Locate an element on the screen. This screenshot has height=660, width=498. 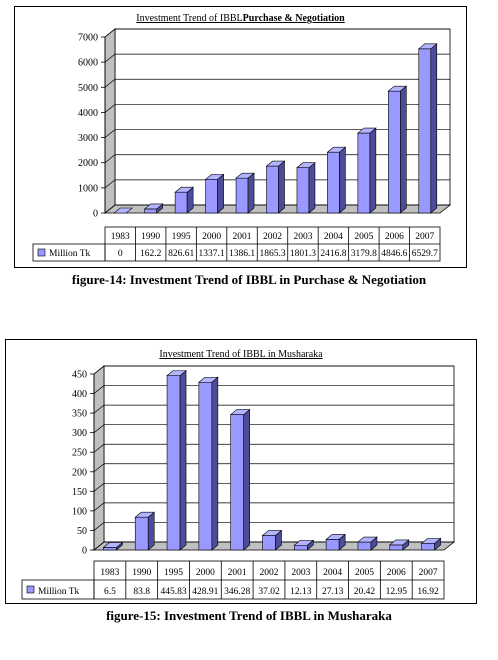
data-value-label: 6.5 is located at coordinates (110, 592).